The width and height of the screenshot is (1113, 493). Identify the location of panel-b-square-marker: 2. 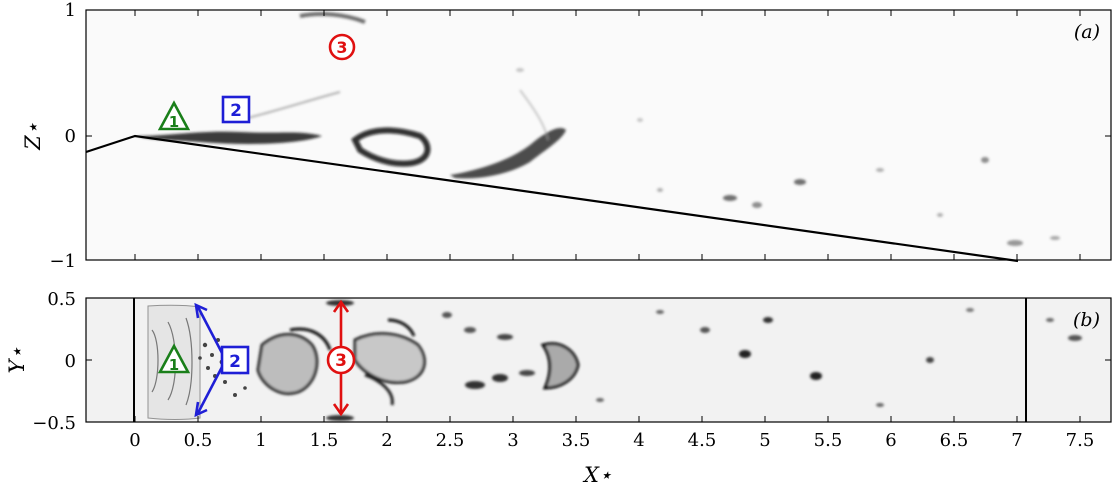
(222, 360).